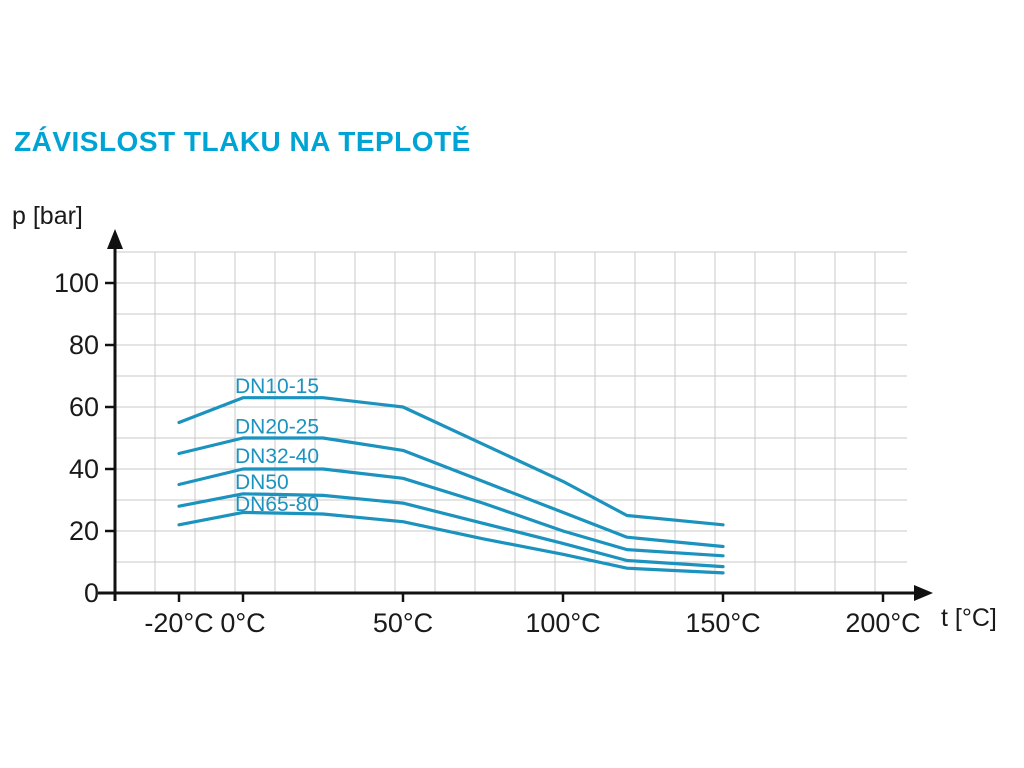 The width and height of the screenshot is (1024, 768). Describe the element at coordinates (403, 623) in the screenshot. I see `x-tick-label: 50°C` at that location.